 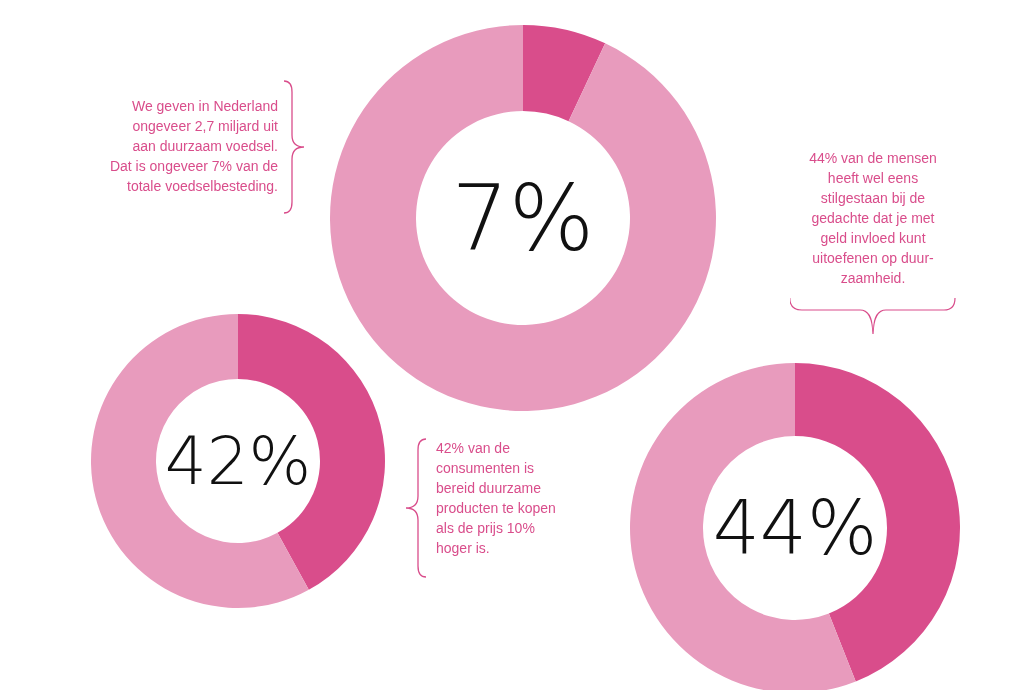 I want to click on text: 44% van de mensen heeft wel eens stilgestaan bij de gedachte dat je met geld invloed kunt uitoefenen op duur- zaamheid., so click(x=873, y=218).